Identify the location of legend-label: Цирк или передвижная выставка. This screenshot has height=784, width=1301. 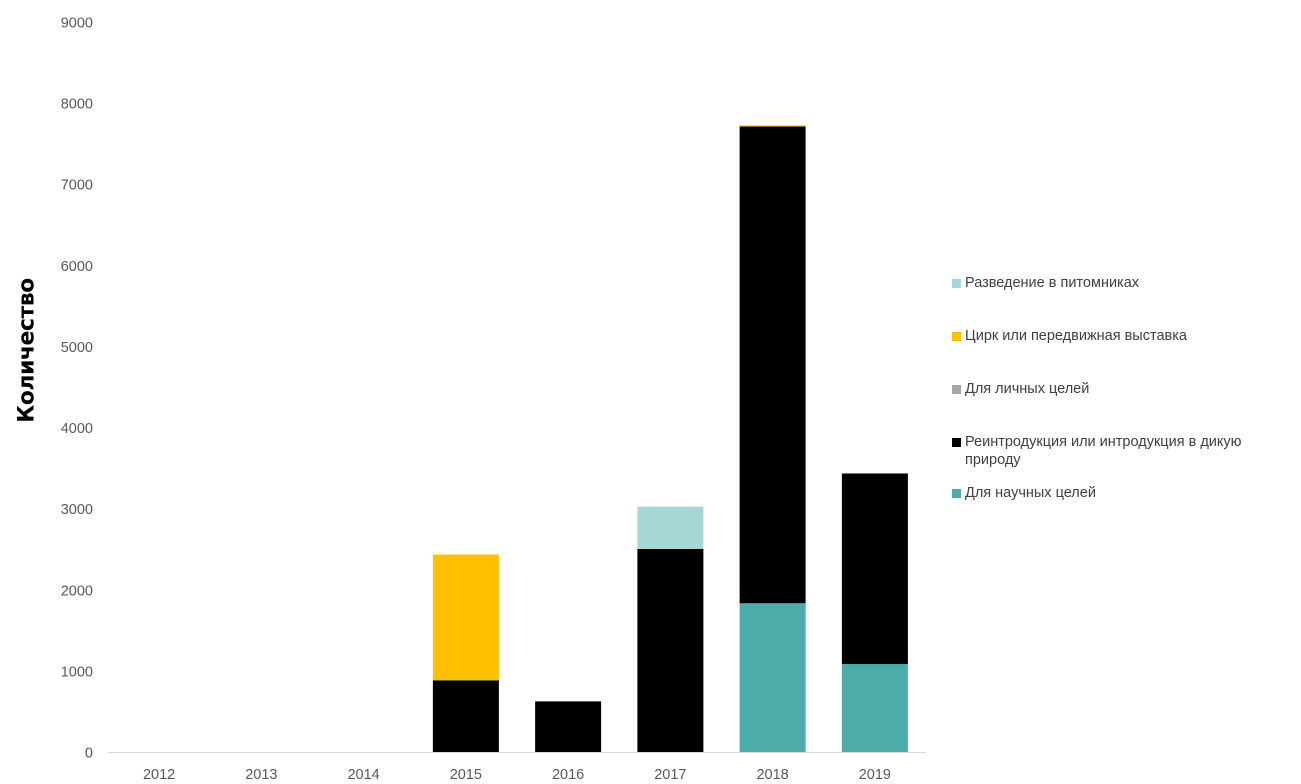
(1076, 336).